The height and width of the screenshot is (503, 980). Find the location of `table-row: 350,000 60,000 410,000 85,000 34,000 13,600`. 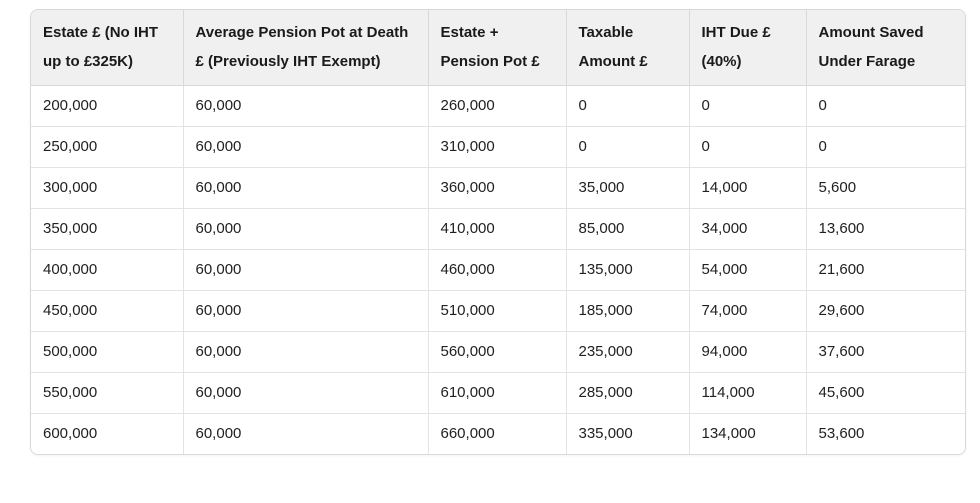

table-row: 350,000 60,000 410,000 85,000 34,000 13,600 is located at coordinates (498, 229).